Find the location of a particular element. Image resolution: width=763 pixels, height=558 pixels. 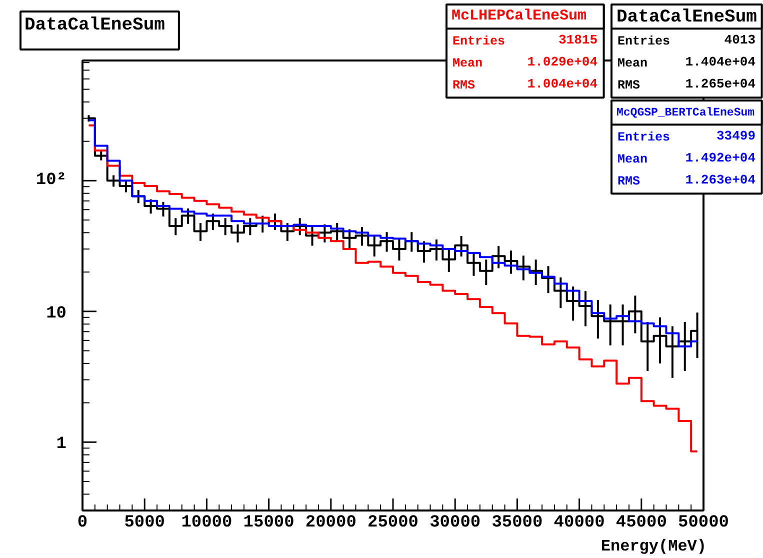

annotation: 1.029e+04 is located at coordinates (562, 62).